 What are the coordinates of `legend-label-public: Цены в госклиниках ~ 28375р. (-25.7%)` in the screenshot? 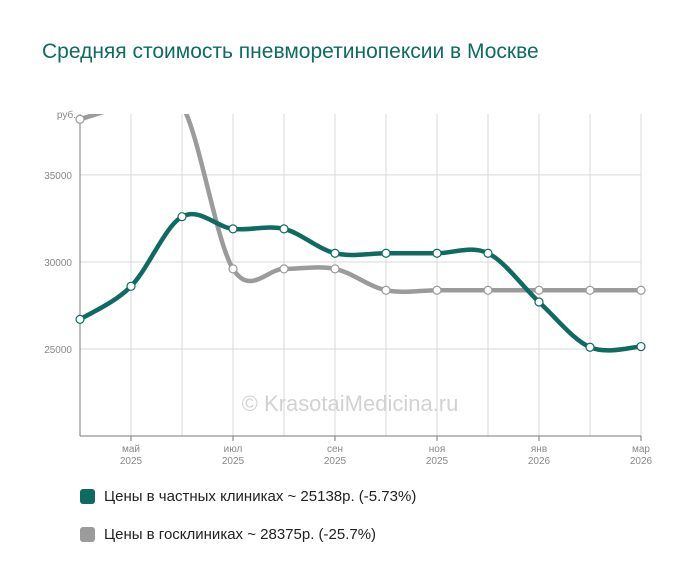 It's located at (240, 534).